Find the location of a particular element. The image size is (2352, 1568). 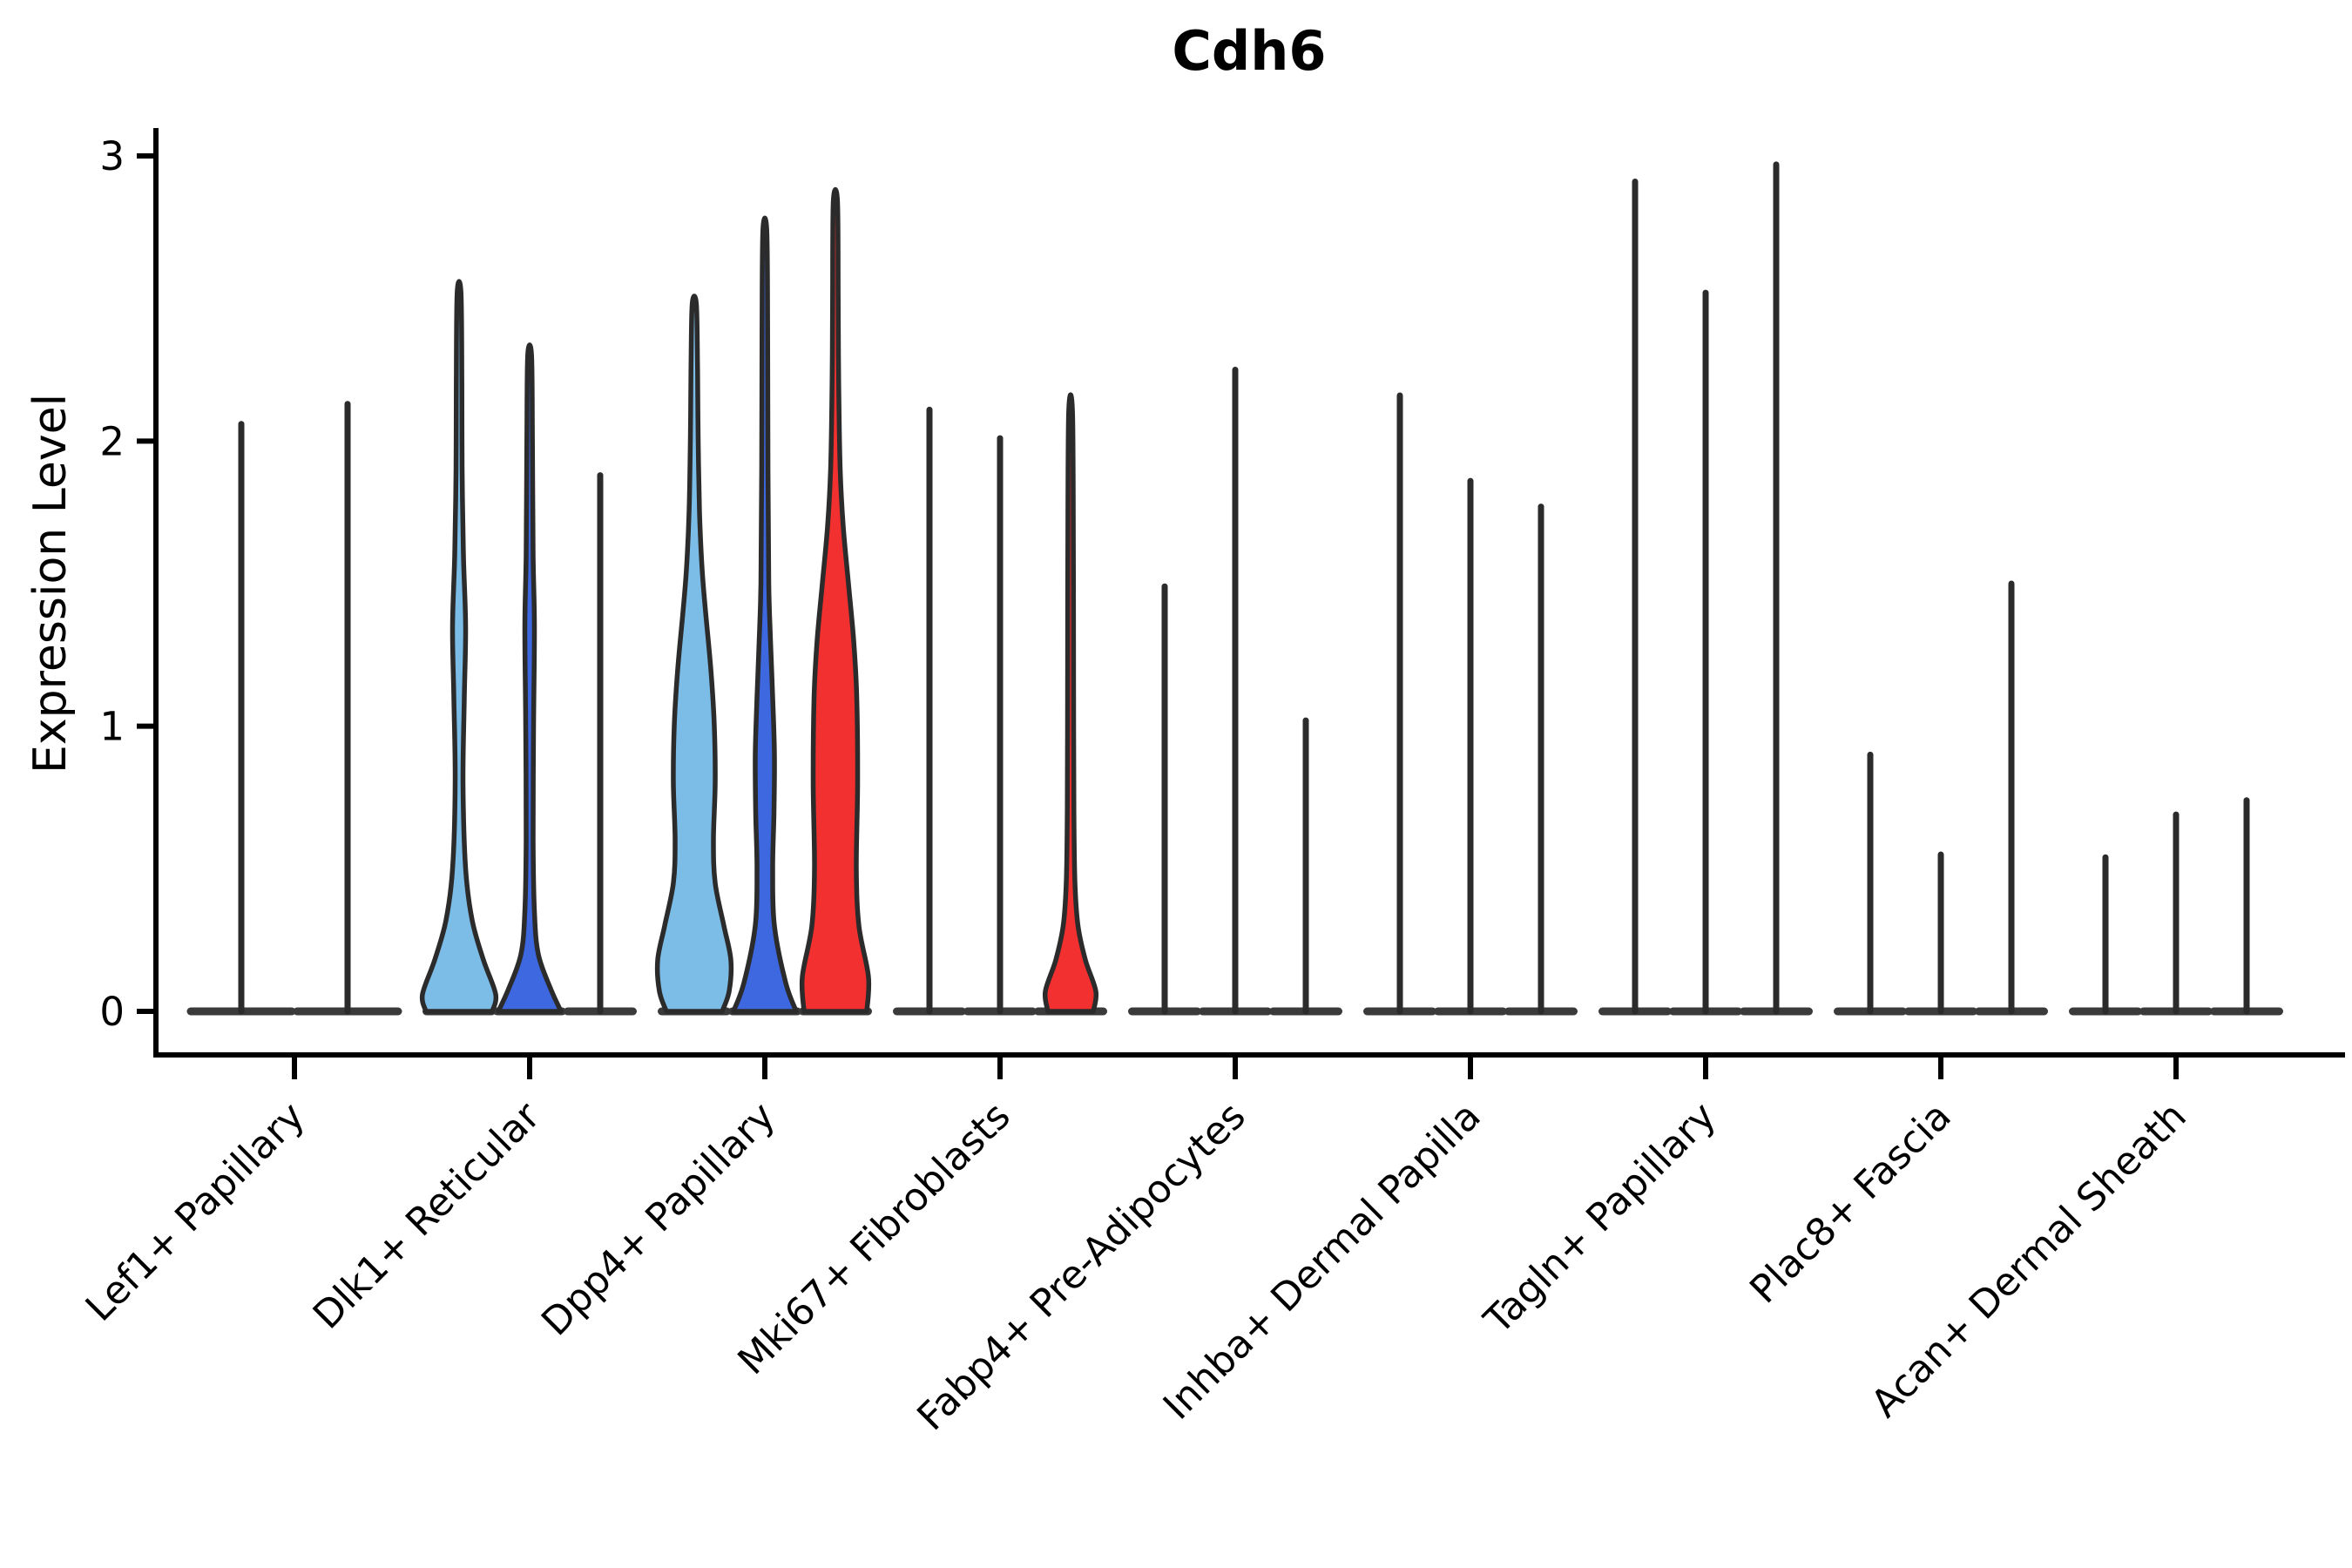

x-category-label: Dlk1+ Reticular is located at coordinates (427, 1215).